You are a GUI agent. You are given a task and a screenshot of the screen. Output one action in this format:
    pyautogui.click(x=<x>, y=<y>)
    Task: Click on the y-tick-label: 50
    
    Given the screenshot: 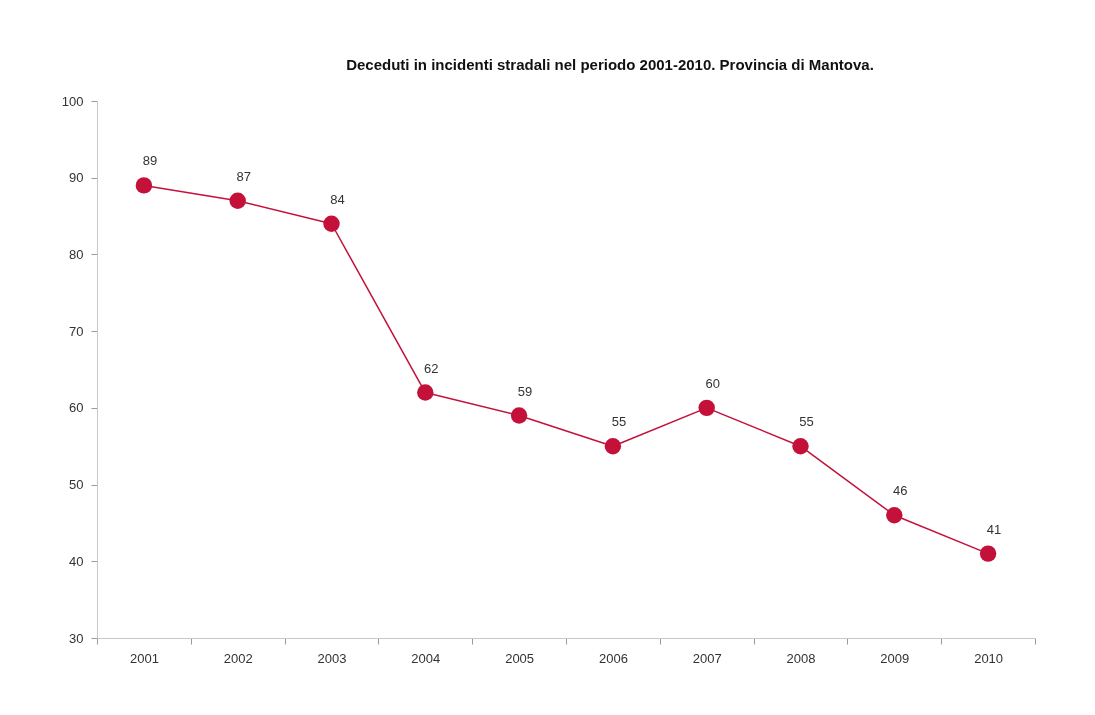 What is the action you would take?
    pyautogui.click(x=76, y=485)
    